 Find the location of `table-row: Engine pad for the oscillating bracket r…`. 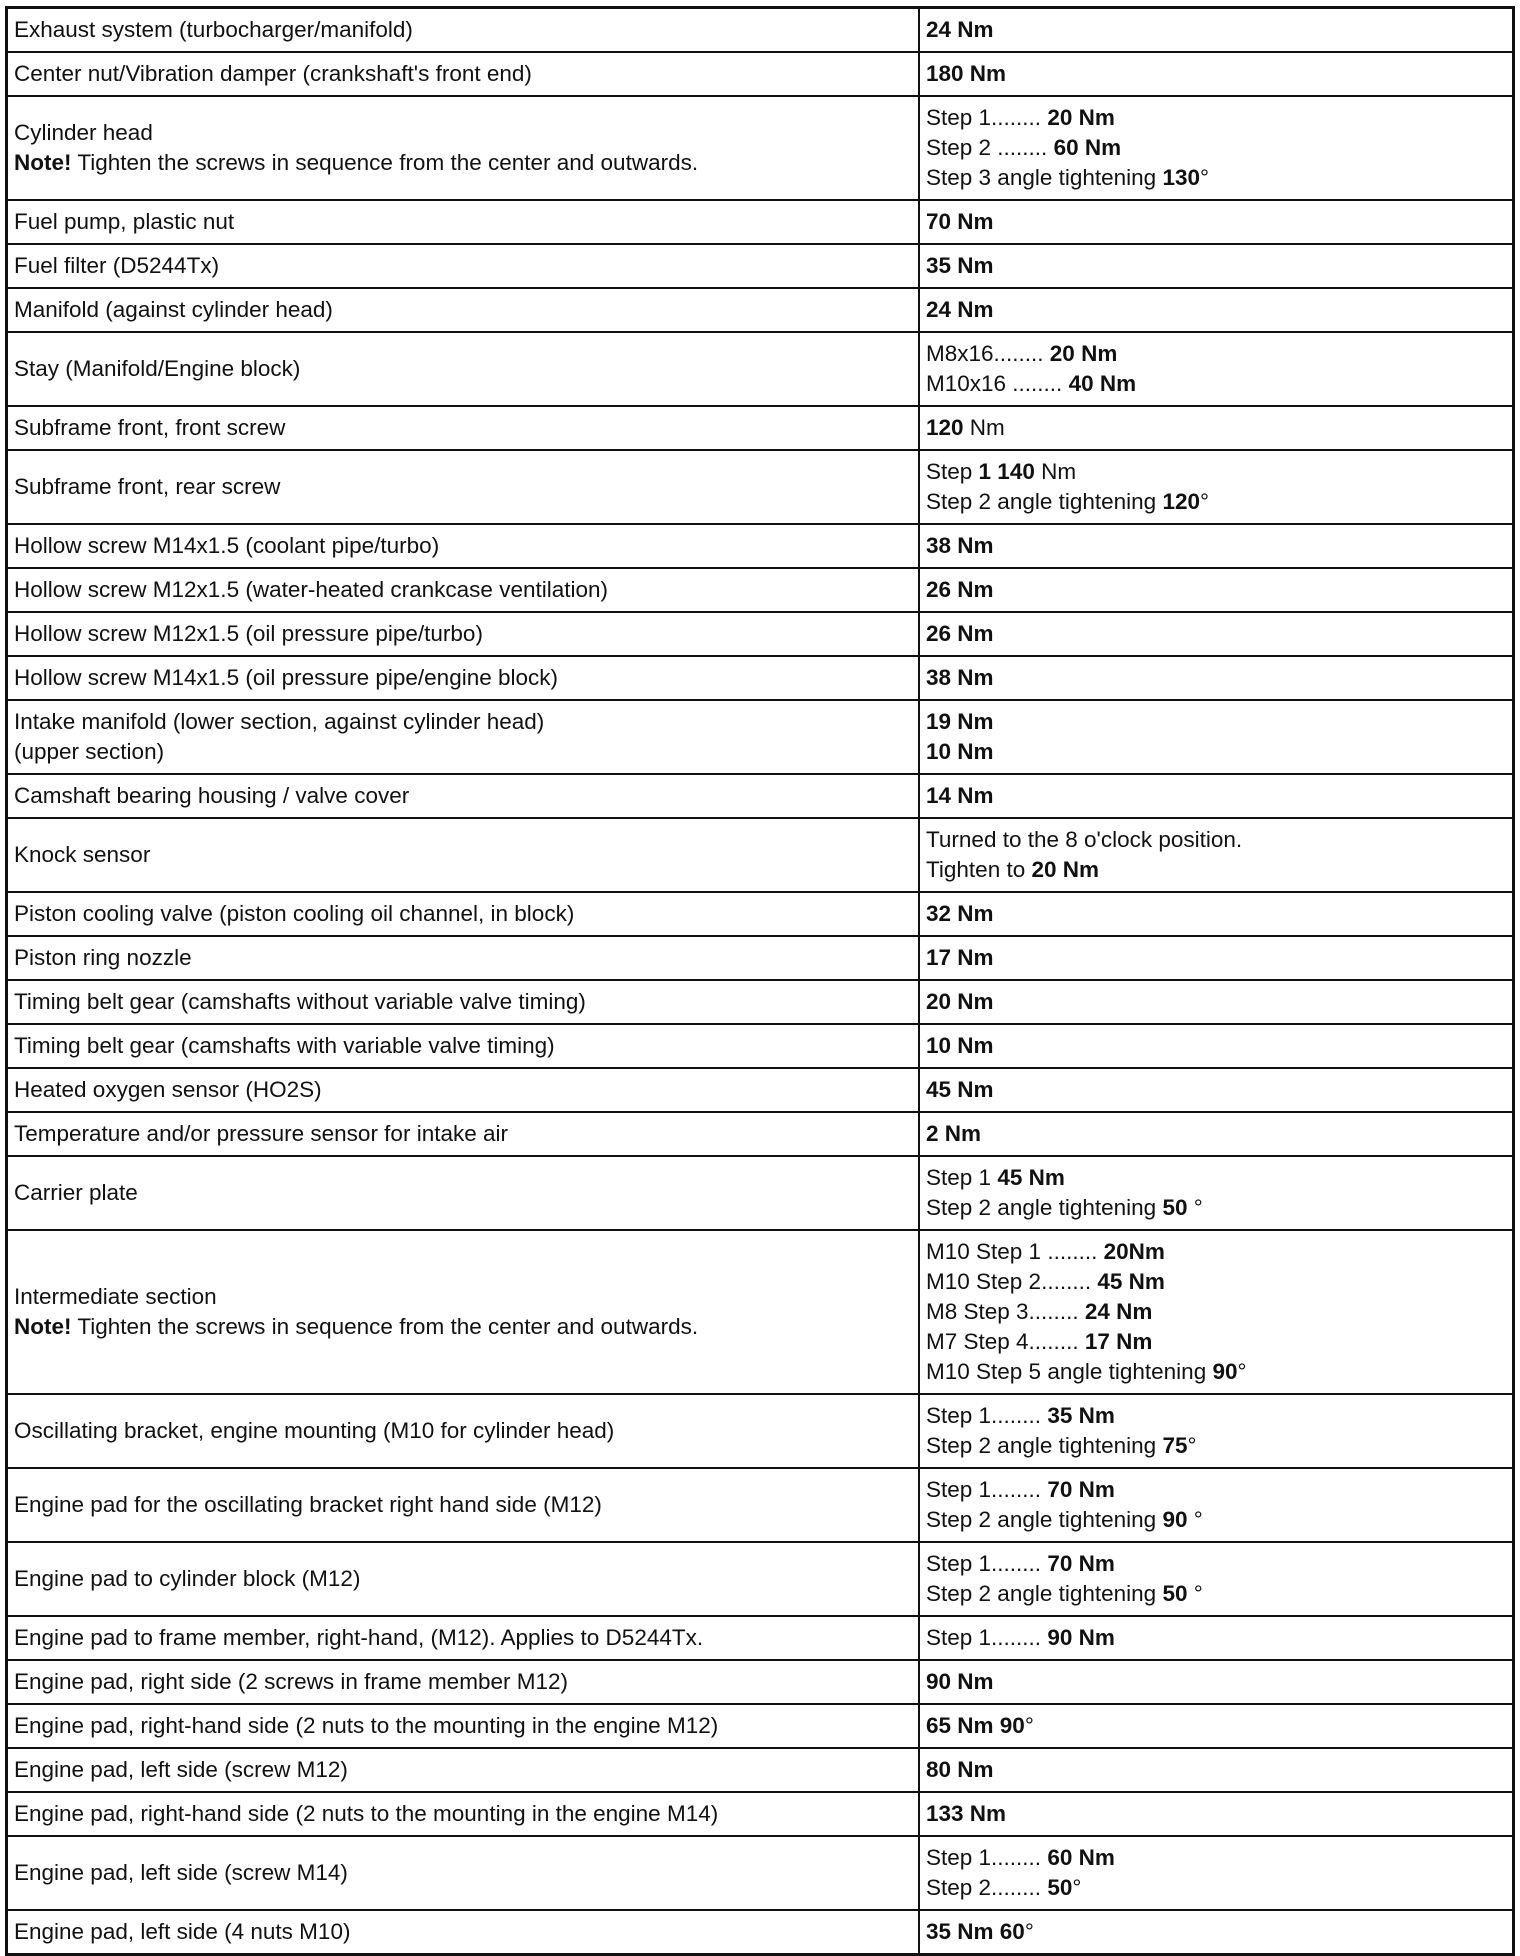

table-row: Engine pad for the oscillating bracket r… is located at coordinates (760, 1505).